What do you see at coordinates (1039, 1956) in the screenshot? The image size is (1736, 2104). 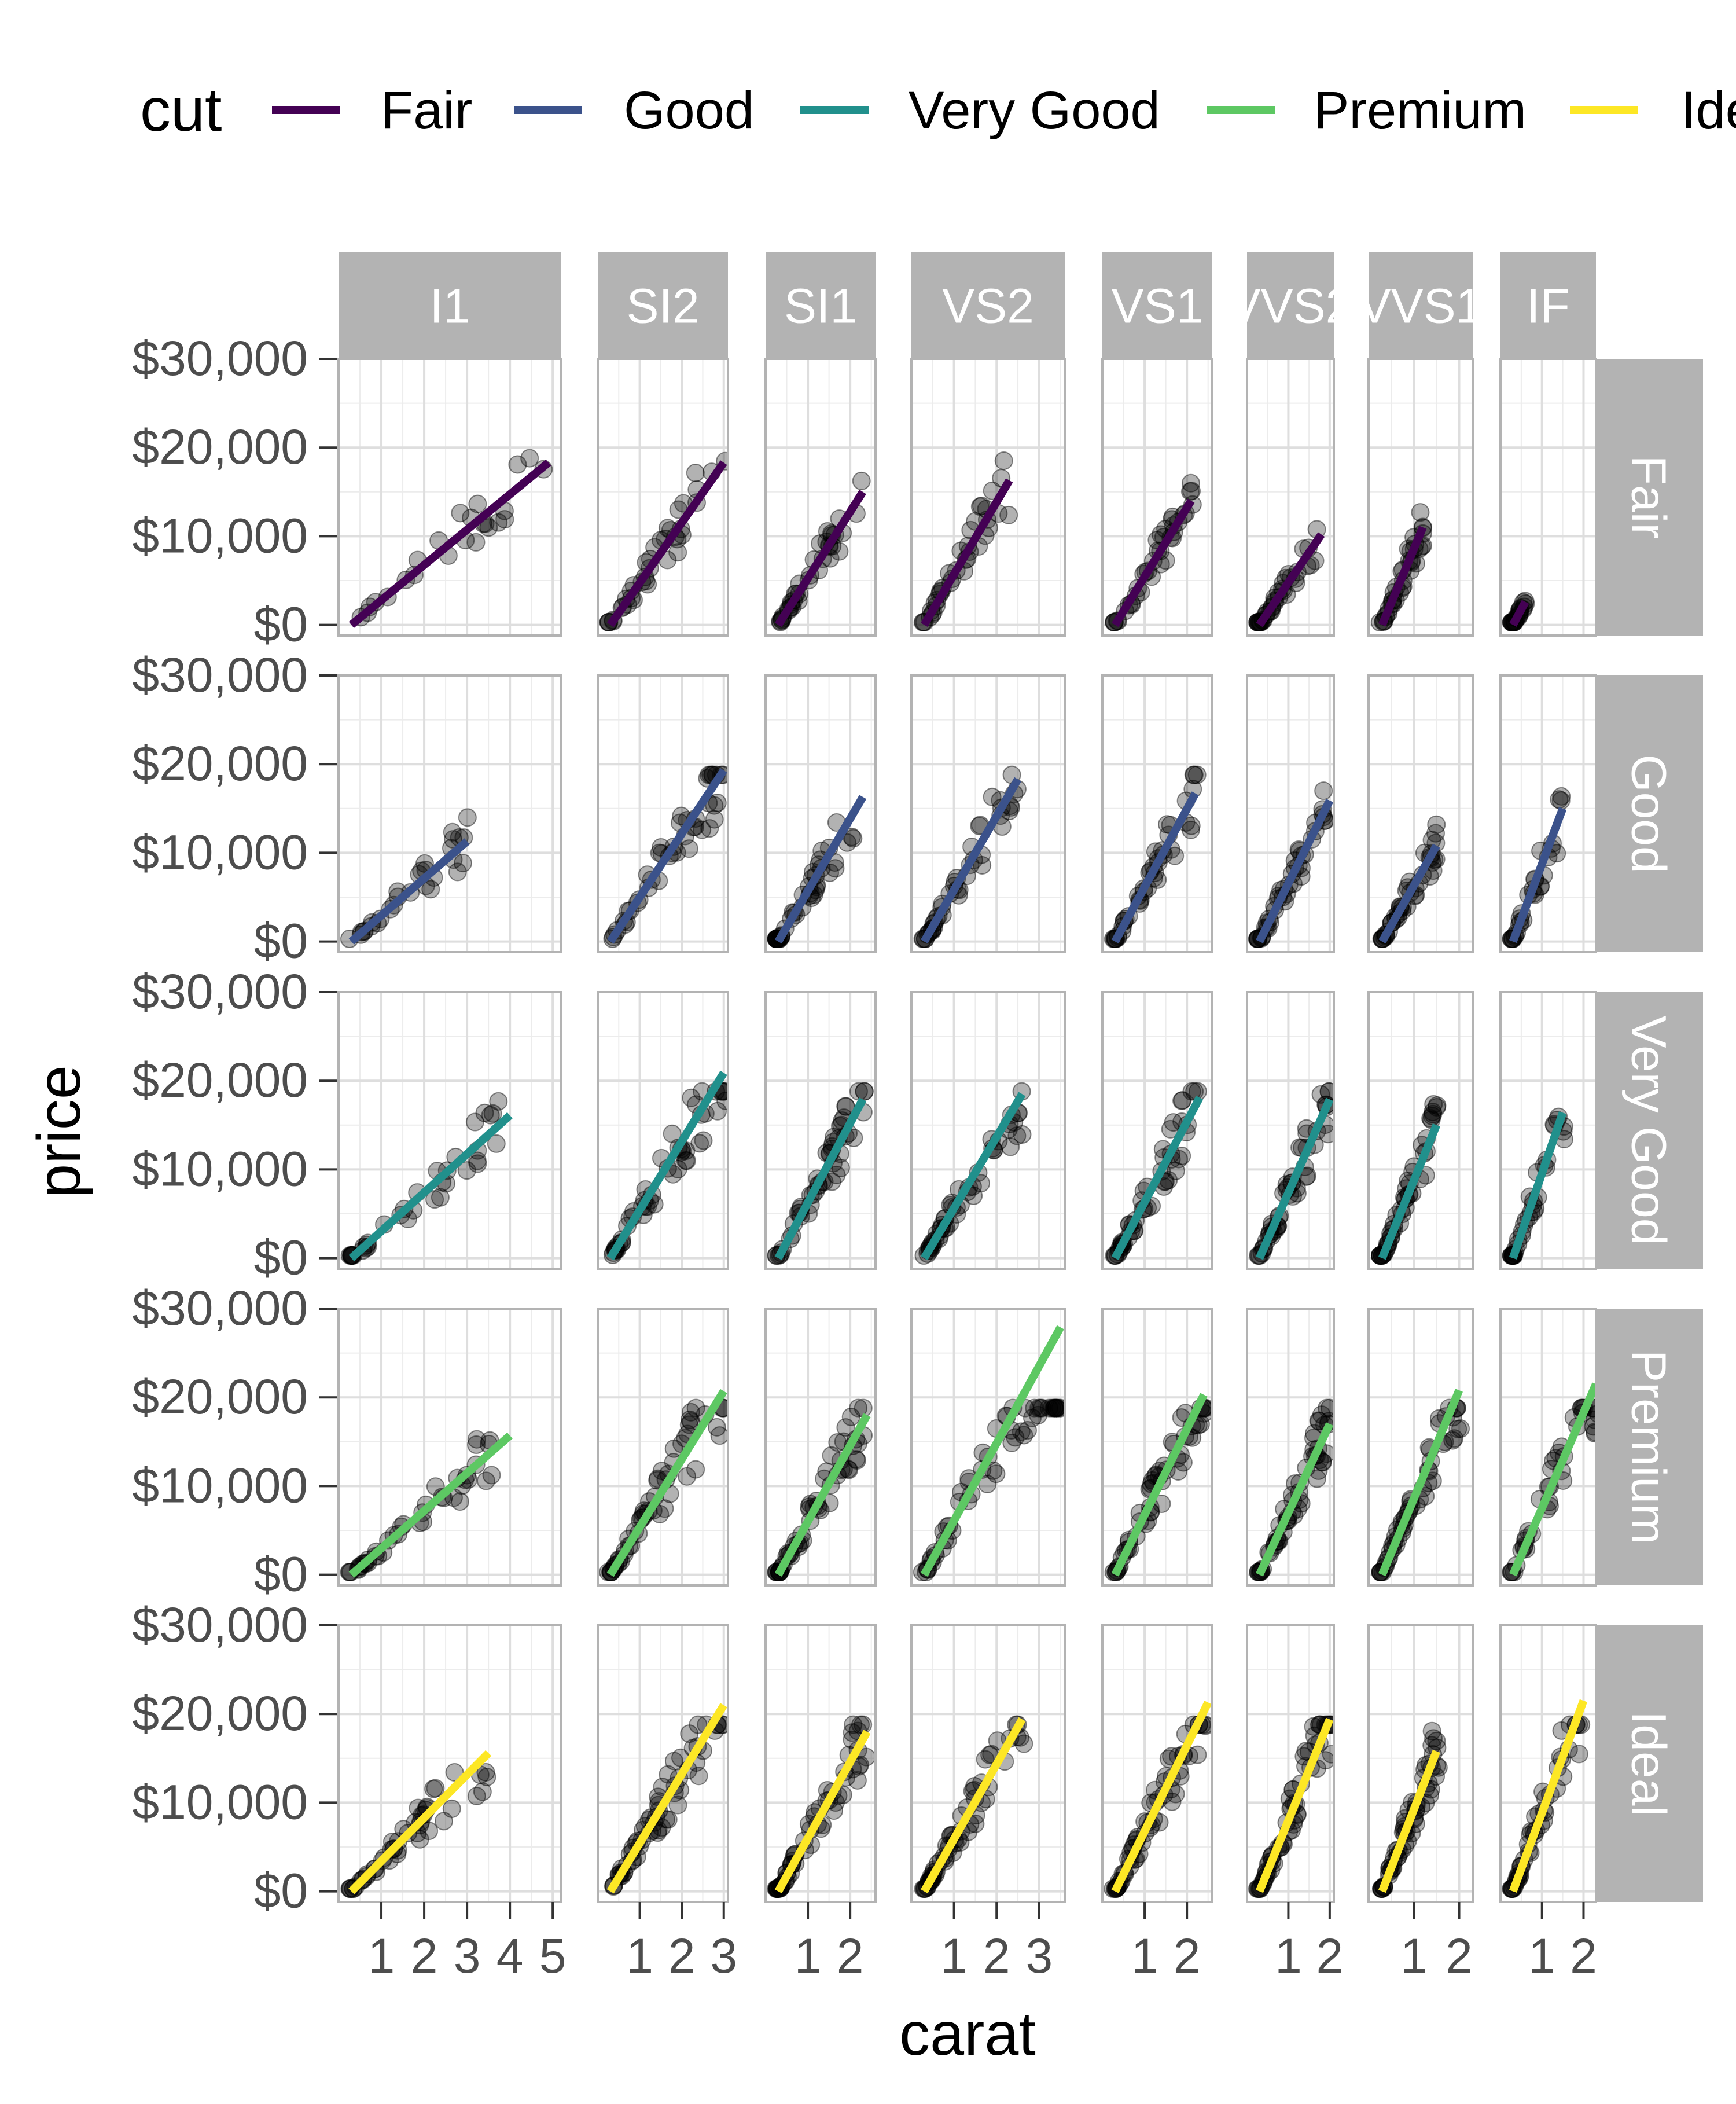 I see `x-tick-label: 3` at bounding box center [1039, 1956].